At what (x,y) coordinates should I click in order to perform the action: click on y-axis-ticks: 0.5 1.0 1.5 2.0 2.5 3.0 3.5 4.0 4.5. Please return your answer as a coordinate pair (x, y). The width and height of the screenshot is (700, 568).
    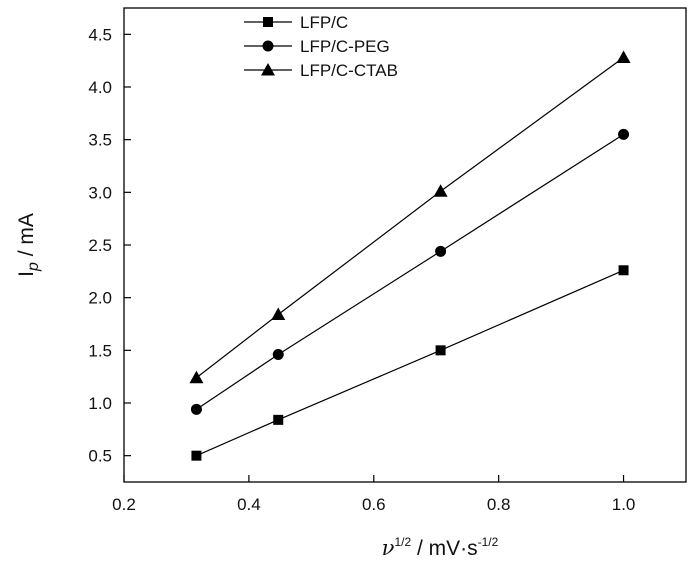
    Looking at the image, I should click on (109, 245).